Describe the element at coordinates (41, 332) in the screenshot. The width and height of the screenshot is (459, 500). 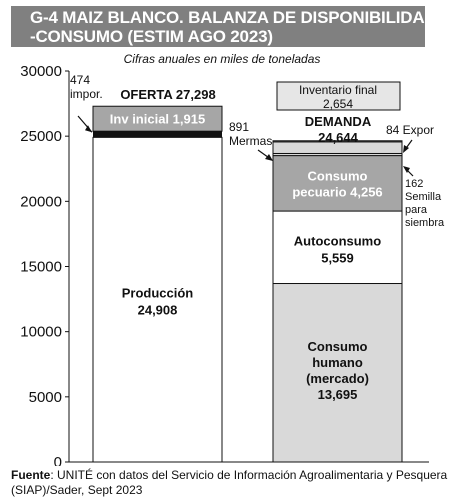
I see `y-tick-label-10000: 10000` at that location.